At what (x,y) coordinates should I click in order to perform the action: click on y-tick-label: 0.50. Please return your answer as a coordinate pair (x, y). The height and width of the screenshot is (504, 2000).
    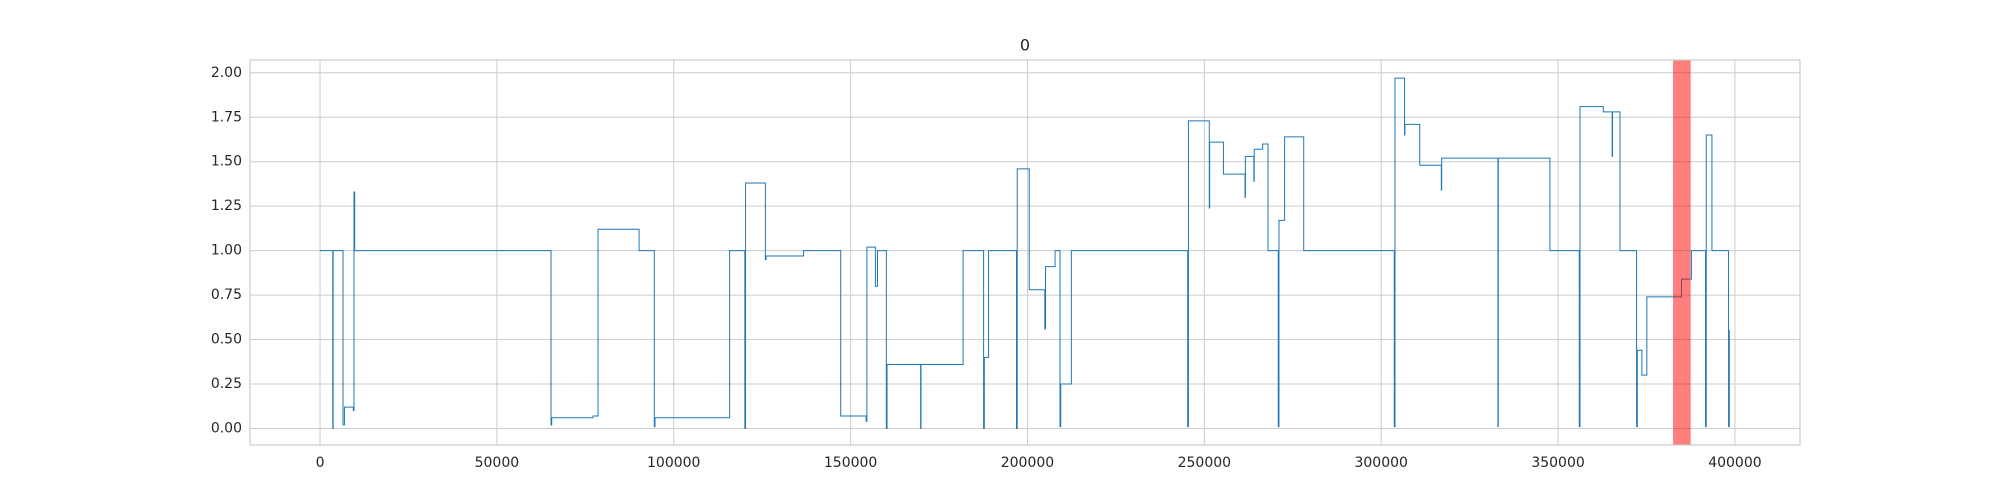
    Looking at the image, I should click on (226, 340).